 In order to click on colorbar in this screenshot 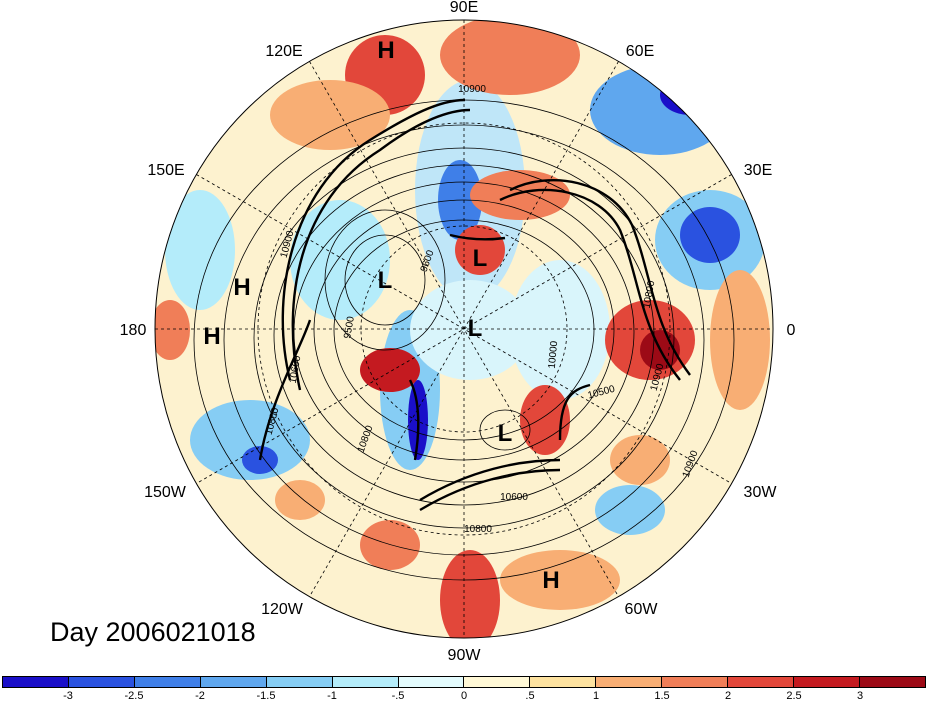, I will do `click(464, 682)`.